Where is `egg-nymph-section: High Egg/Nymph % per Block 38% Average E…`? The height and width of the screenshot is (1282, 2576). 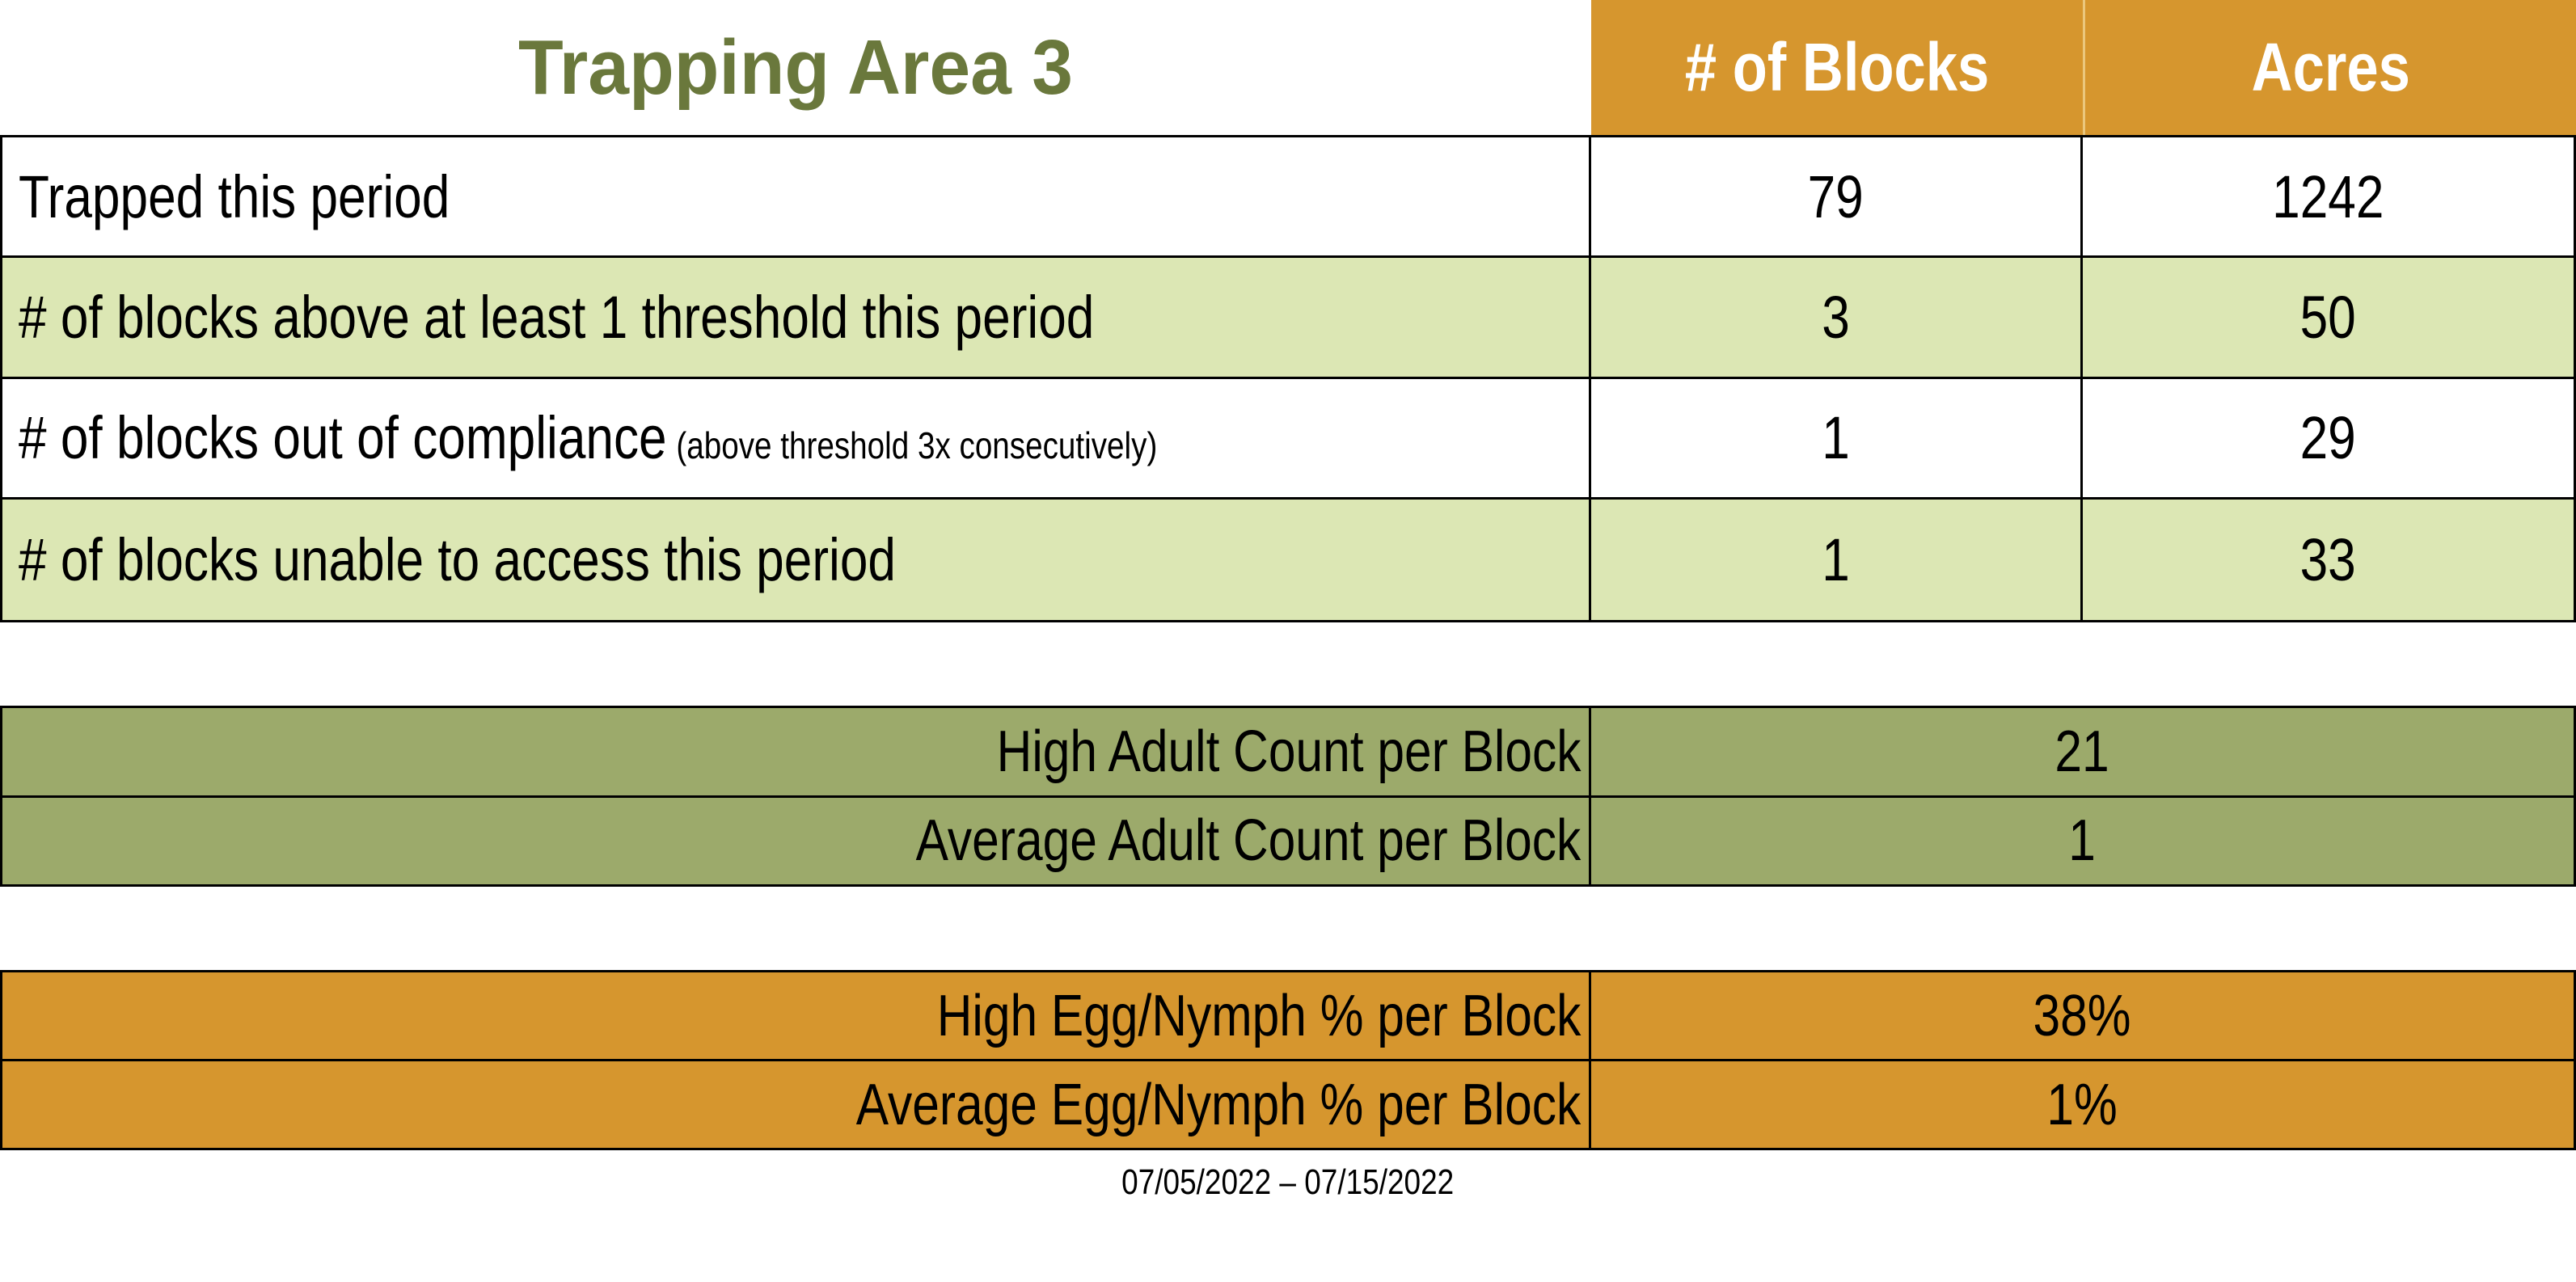
egg-nymph-section: High Egg/Nymph % per Block 38% Average E… is located at coordinates (1288, 1060).